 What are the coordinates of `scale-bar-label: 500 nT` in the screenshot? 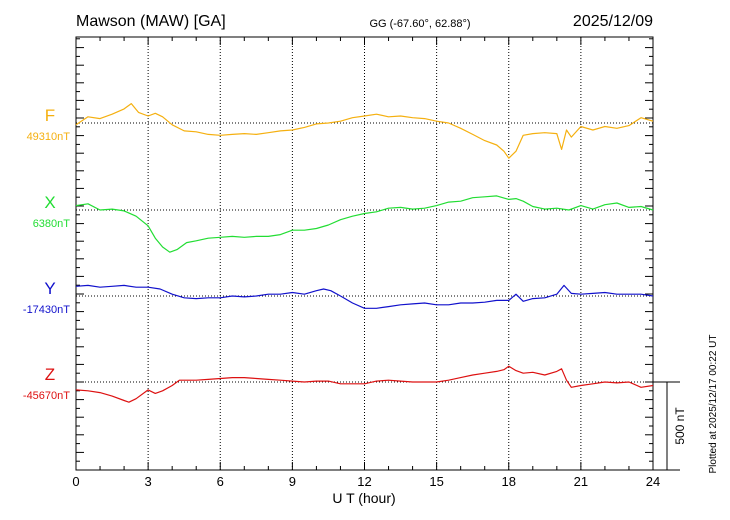 It's located at (680, 426).